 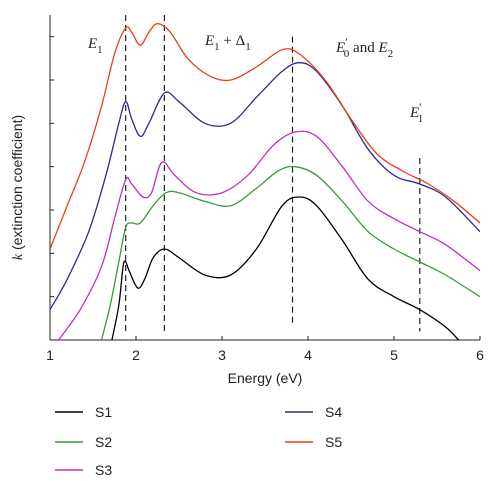 What do you see at coordinates (255, 79) in the screenshot?
I see `annotations-layer: E1 E1 + Δ1 E′ 0 and E2 E′ 1` at bounding box center [255, 79].